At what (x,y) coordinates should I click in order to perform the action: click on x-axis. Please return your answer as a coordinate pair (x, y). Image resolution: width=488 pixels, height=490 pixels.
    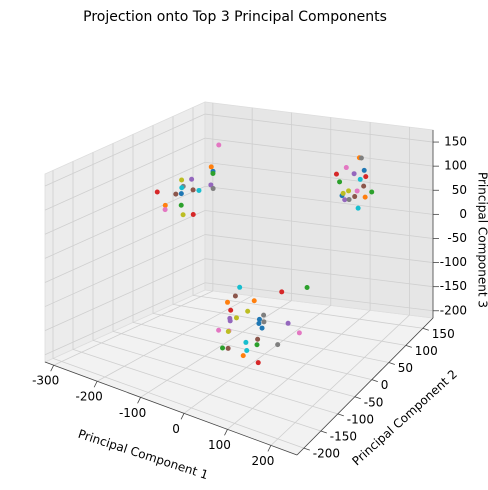
    Looking at the image, I should click on (171, 408).